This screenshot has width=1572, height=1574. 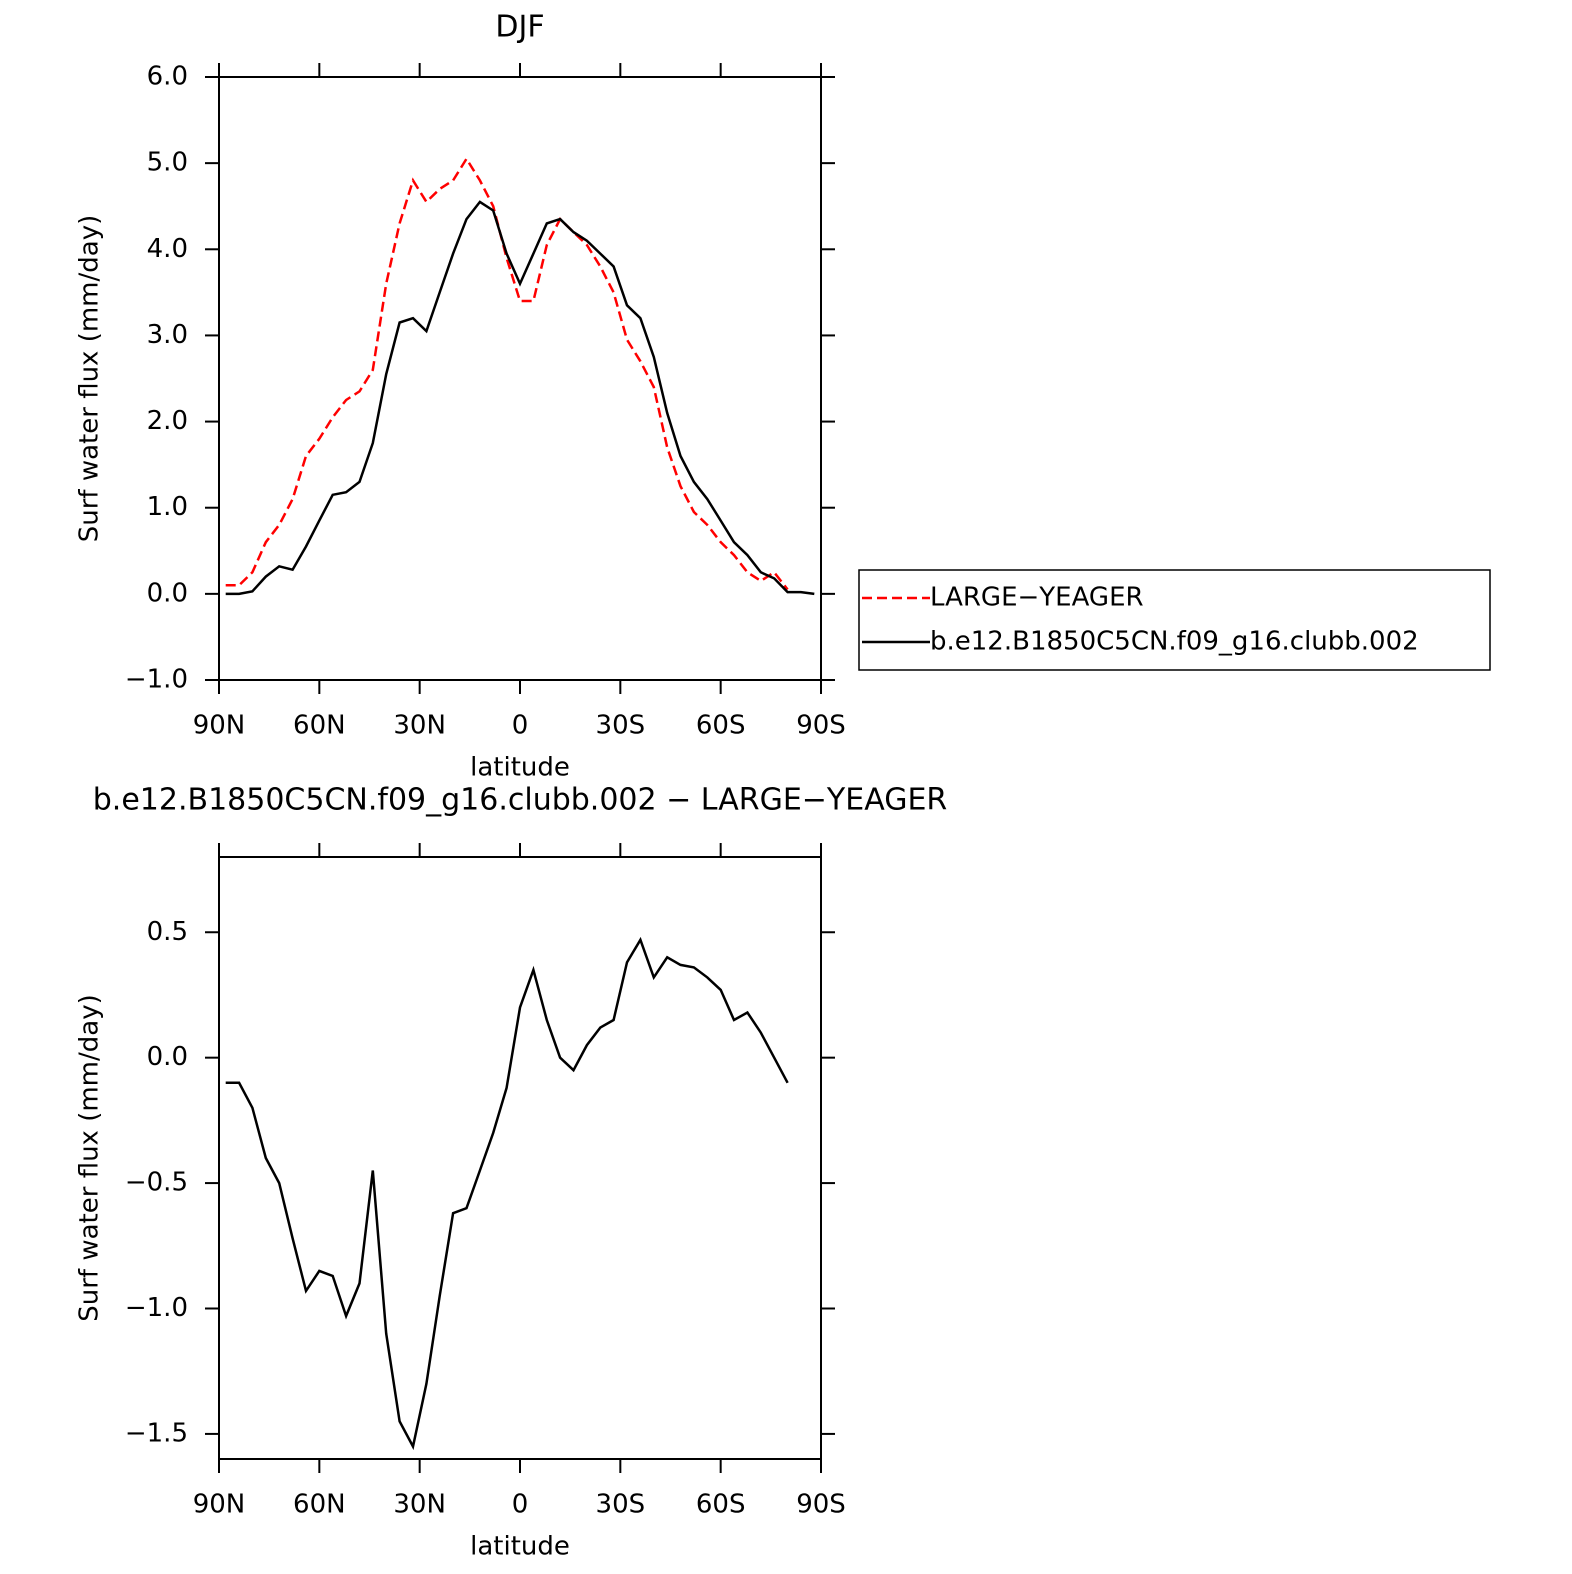 What do you see at coordinates (156, 1183) in the screenshot?
I see `y-tick-label: −0.5` at bounding box center [156, 1183].